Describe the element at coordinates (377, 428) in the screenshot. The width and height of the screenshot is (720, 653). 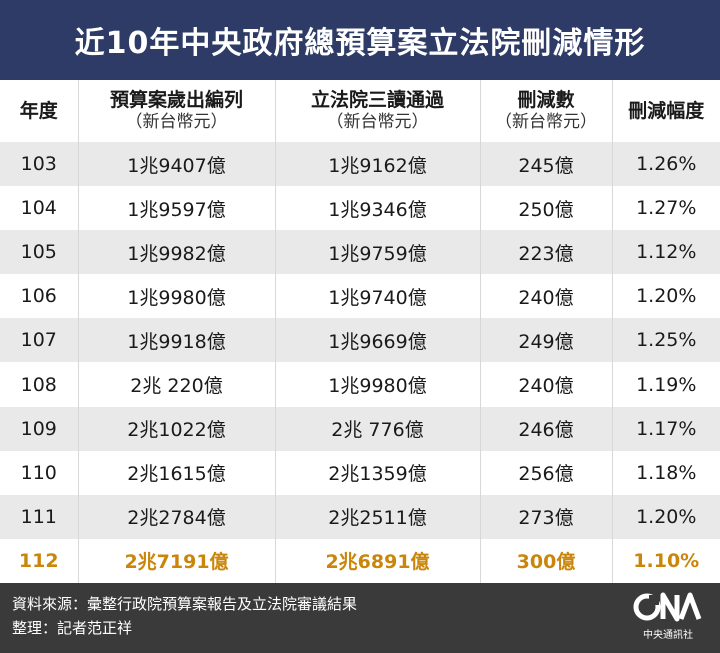
I see `cell-passed: 2兆 776億` at that location.